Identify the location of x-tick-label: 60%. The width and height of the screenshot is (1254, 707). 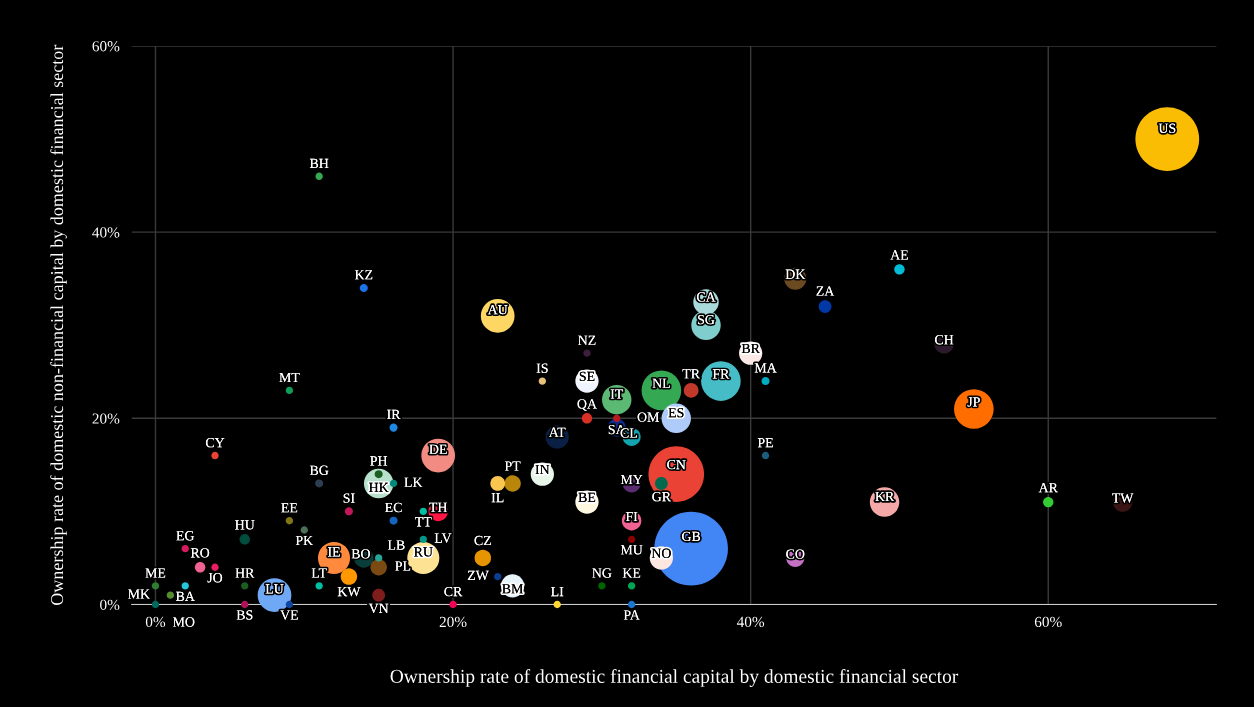
(1048, 622).